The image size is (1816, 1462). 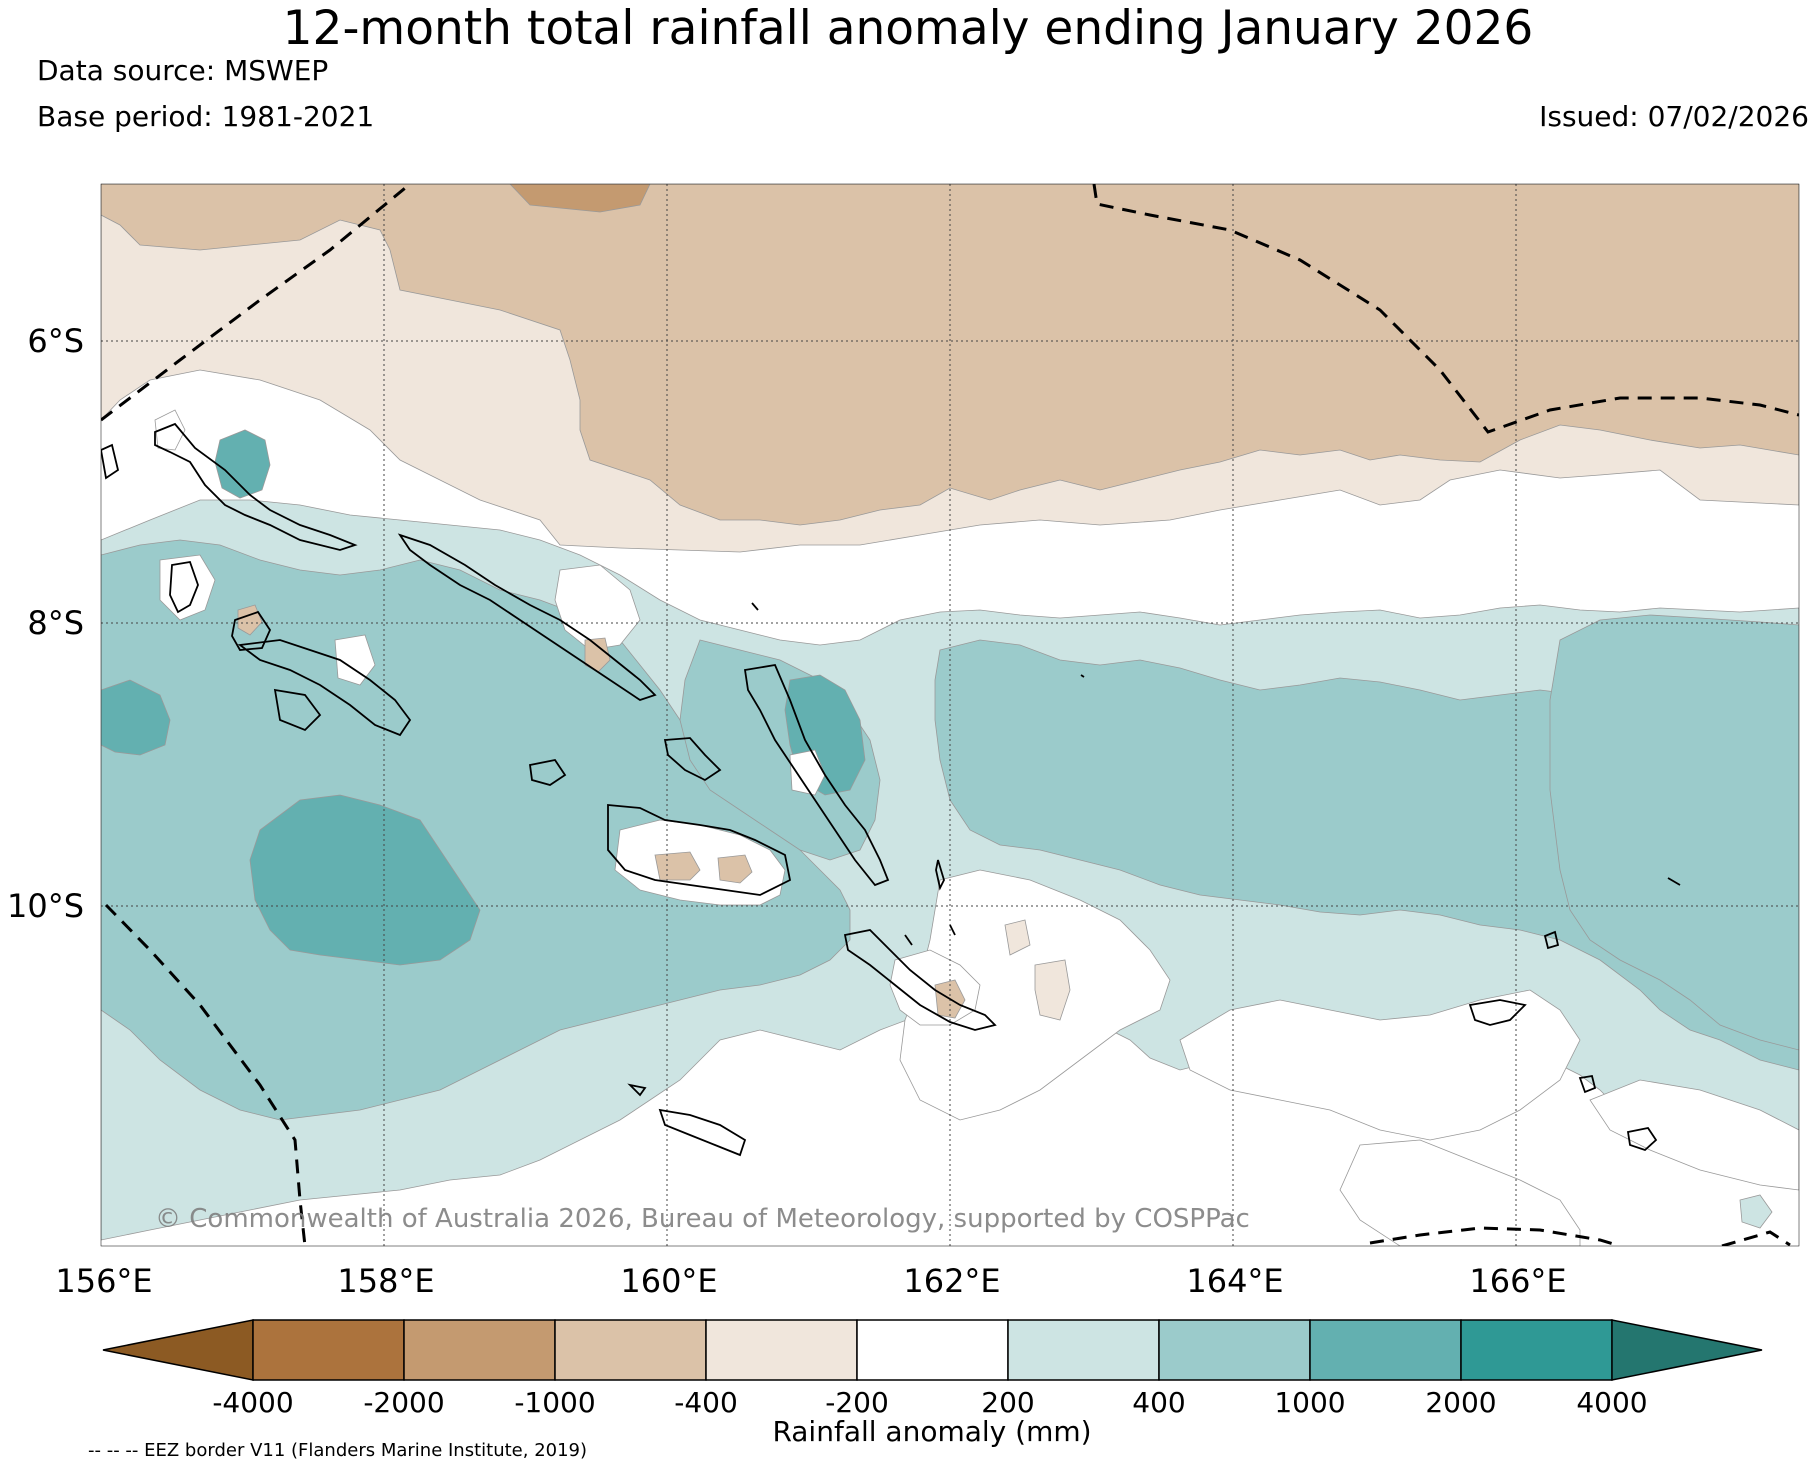 I want to click on colorbar-tick-label: 4000, so click(x=1611, y=1402).